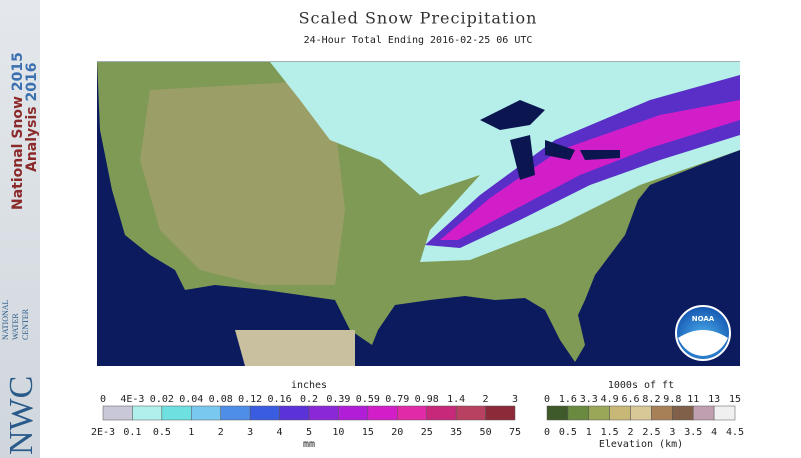  What do you see at coordinates (32, 82) in the screenshot?
I see `sidebar-year: 2016` at bounding box center [32, 82].